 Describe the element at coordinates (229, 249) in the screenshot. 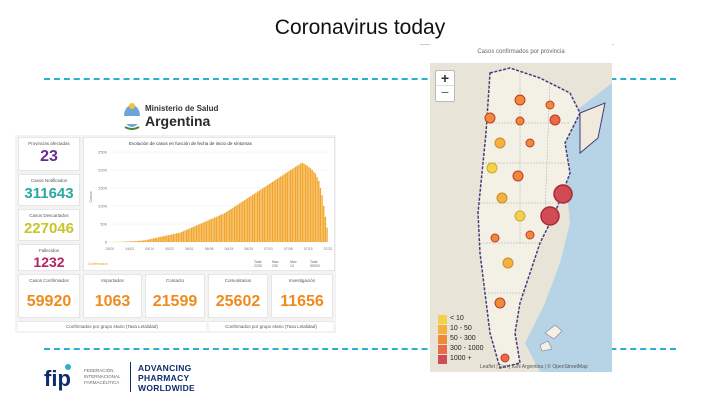

I see `x-tick-label: 06/15` at that location.